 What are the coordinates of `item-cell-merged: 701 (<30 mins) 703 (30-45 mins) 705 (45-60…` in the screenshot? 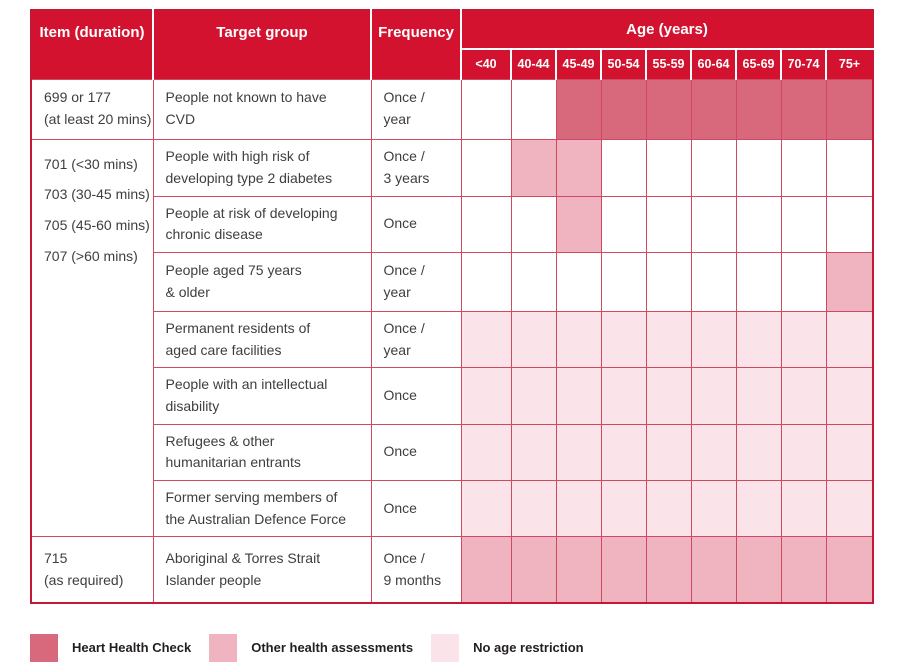 It's located at (92, 338).